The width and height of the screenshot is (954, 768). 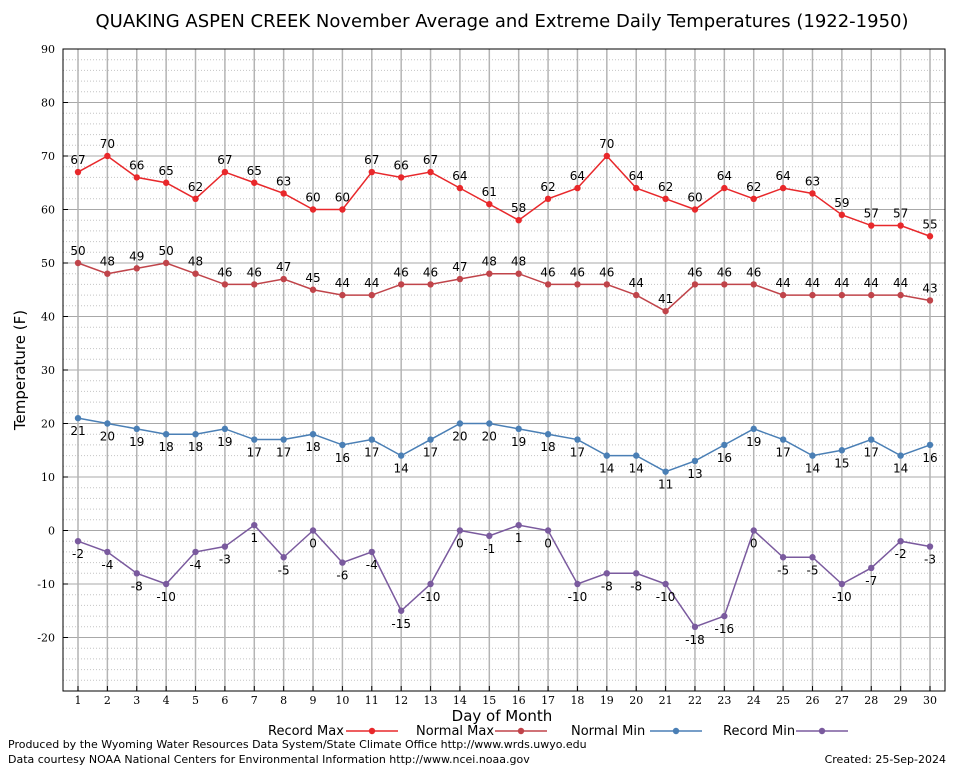 What do you see at coordinates (666, 700) in the screenshot?
I see `x-tick-label: 21` at bounding box center [666, 700].